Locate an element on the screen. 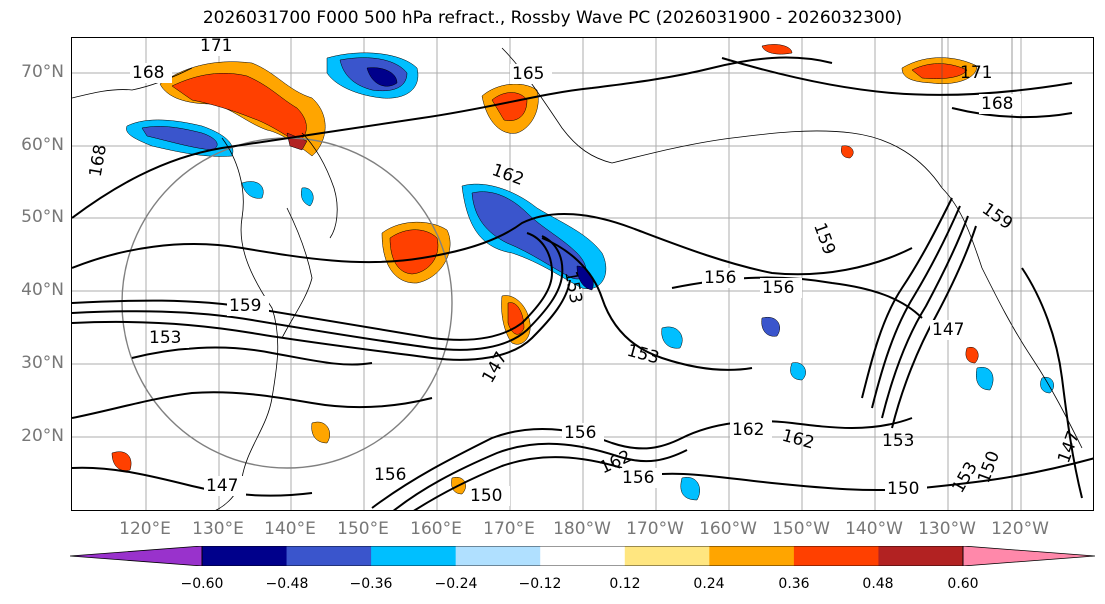 The image size is (1105, 604). colorbar-max-extend is located at coordinates (1029, 556).